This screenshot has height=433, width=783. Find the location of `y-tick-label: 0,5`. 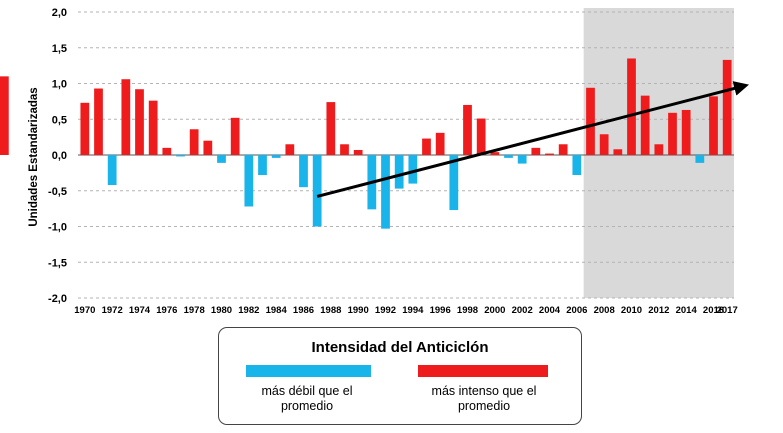

y-tick-label: 0,5 is located at coordinates (59, 120).